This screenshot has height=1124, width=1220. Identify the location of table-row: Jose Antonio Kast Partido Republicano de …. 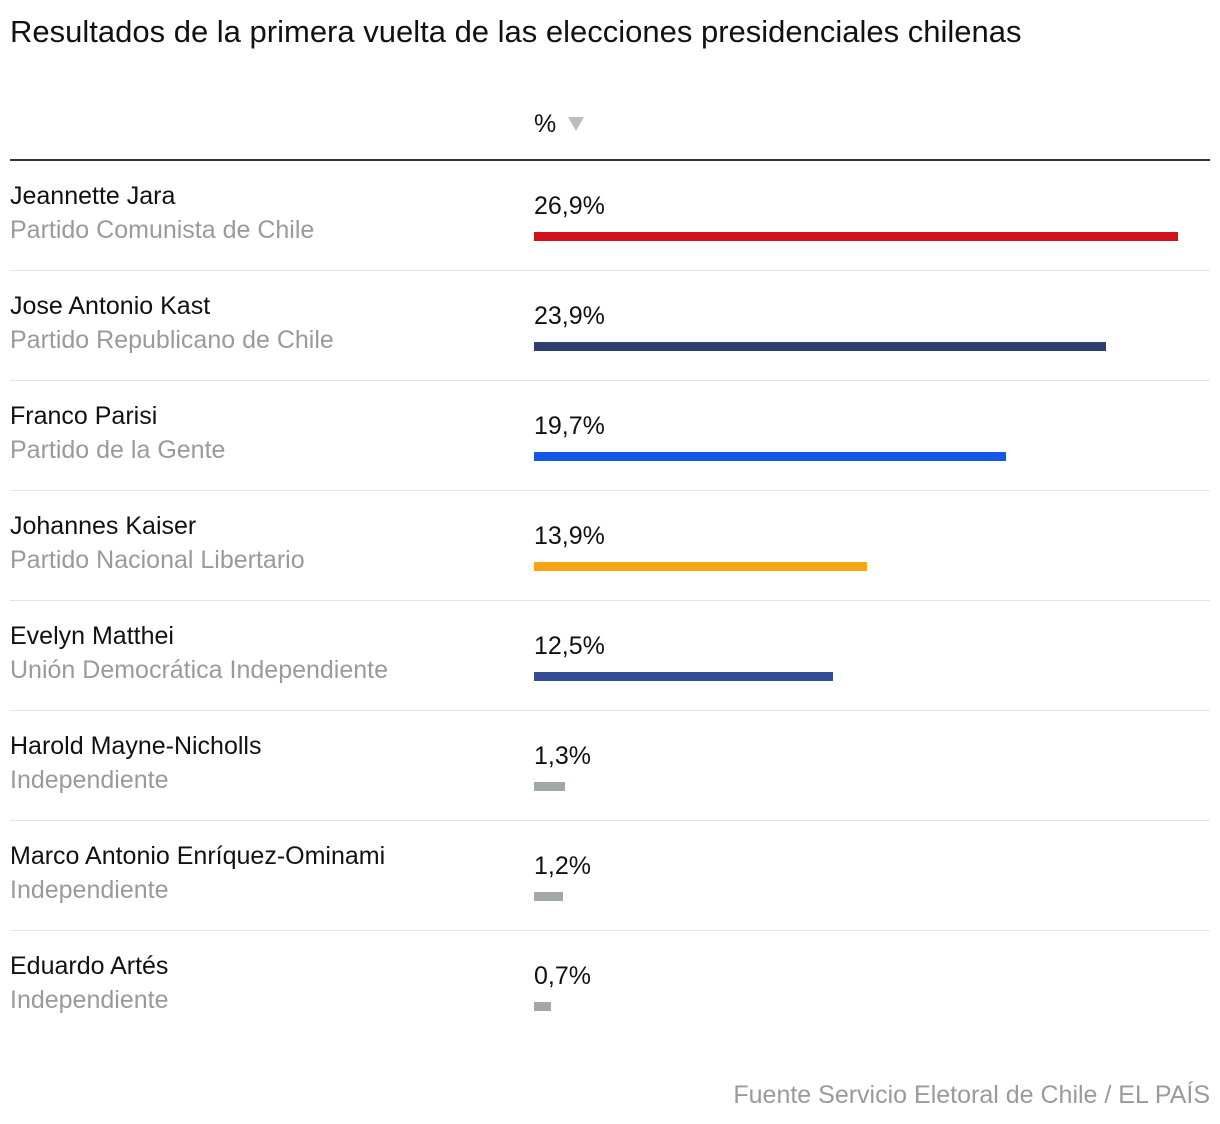
(610, 326).